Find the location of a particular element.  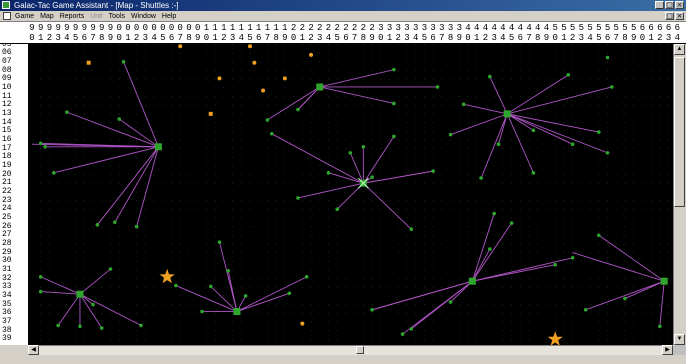

minimize-button: _ is located at coordinates (659, 5).